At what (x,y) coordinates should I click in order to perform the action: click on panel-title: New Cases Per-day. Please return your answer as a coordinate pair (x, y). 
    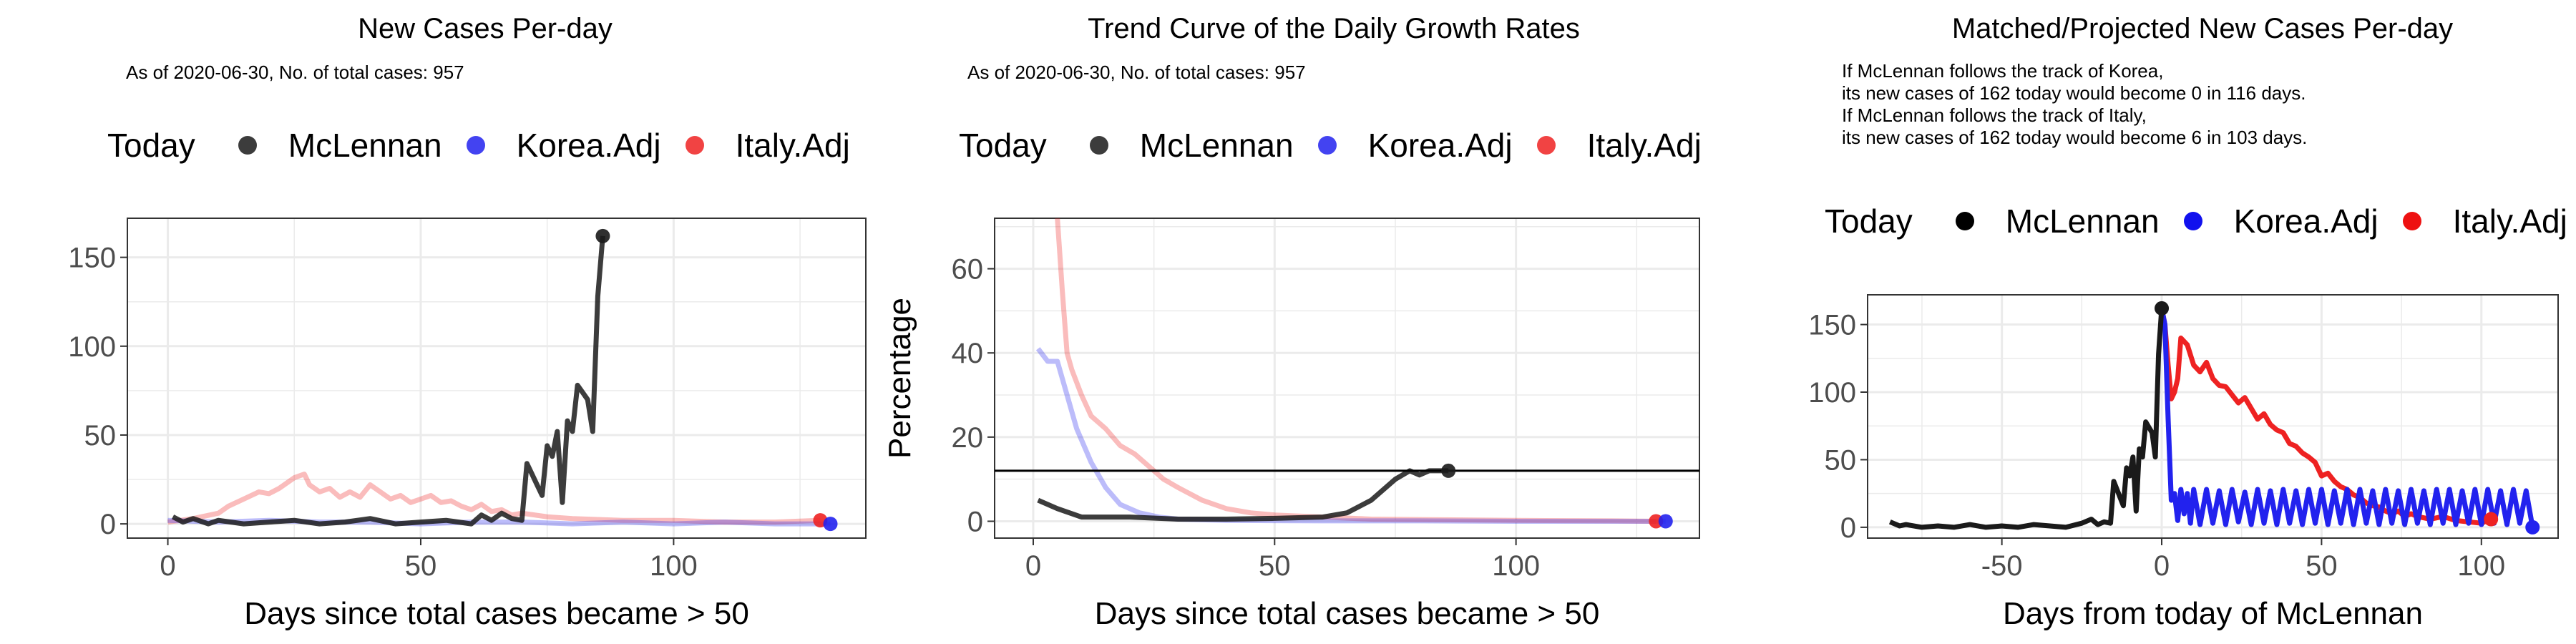
    Looking at the image, I should click on (485, 28).